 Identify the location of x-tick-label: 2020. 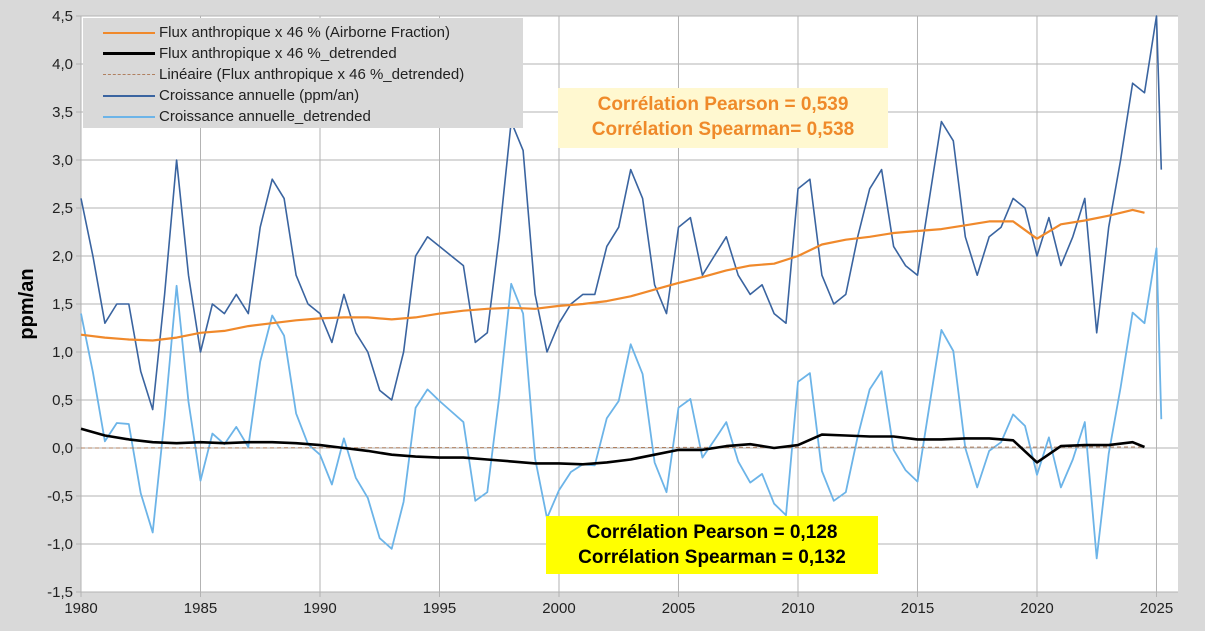
(1036, 608).